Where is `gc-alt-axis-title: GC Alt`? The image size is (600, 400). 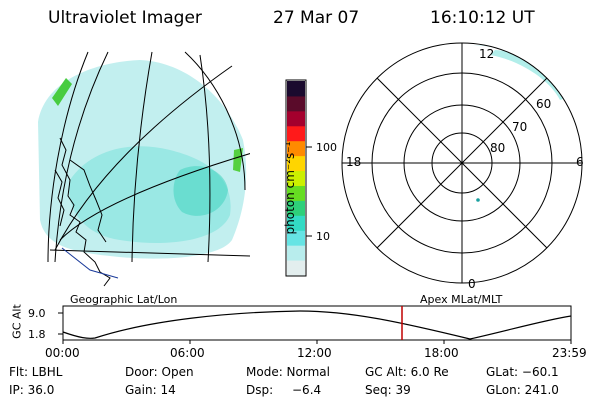
gc-alt-axis-title: GC Alt is located at coordinates (17, 321).